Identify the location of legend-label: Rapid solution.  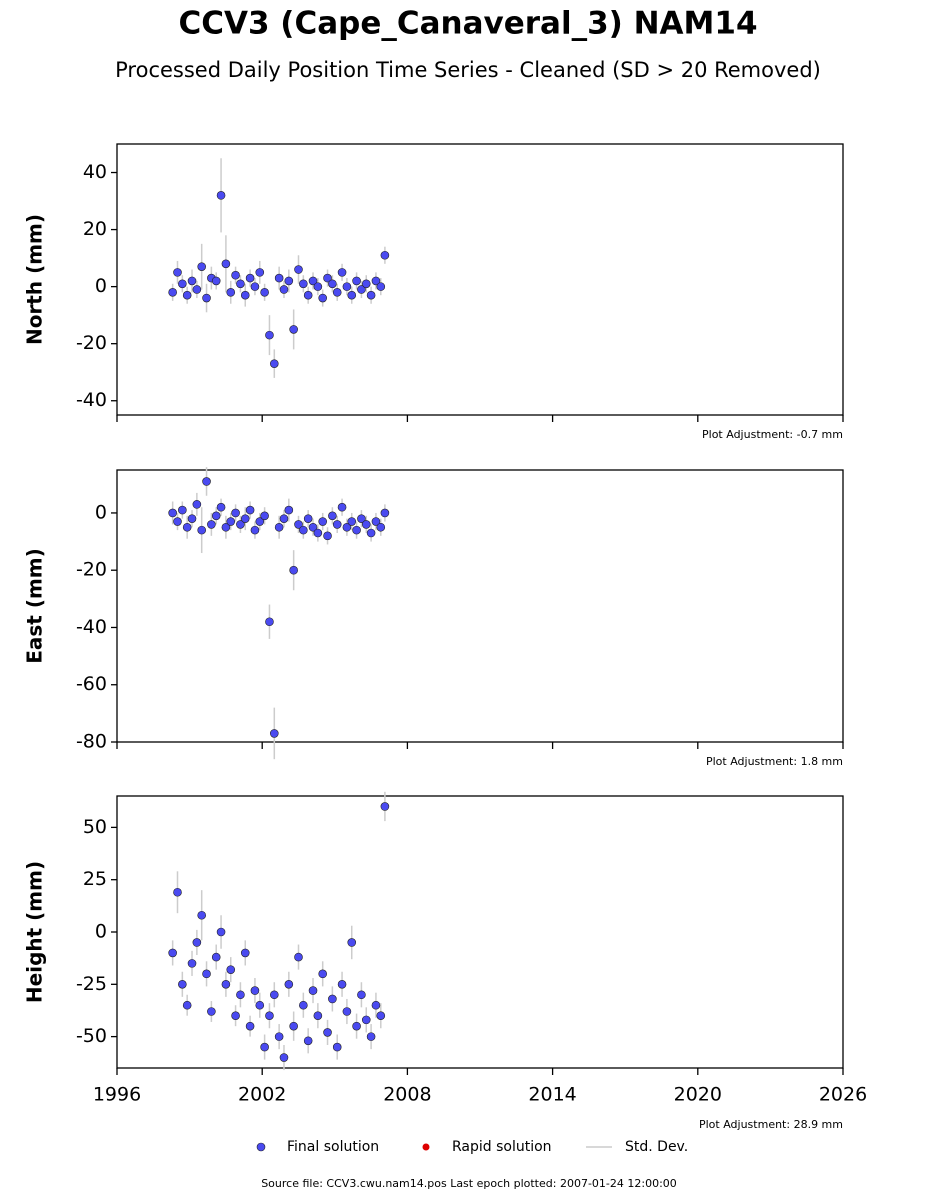
(502, 1147).